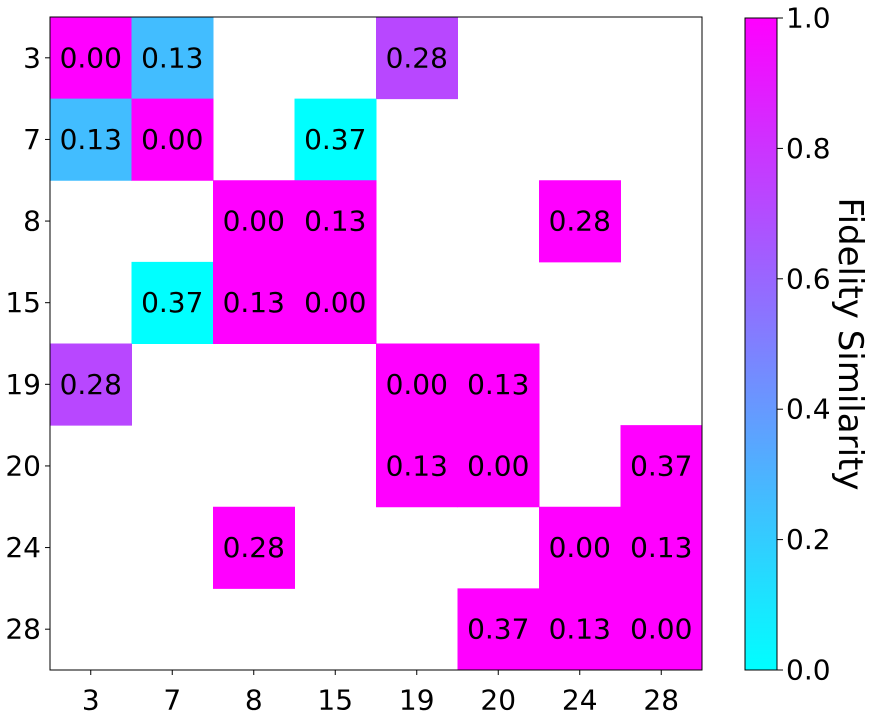 This screenshot has width=875, height=712. I want to click on cell-label-15-15: 0.00, so click(335, 302).